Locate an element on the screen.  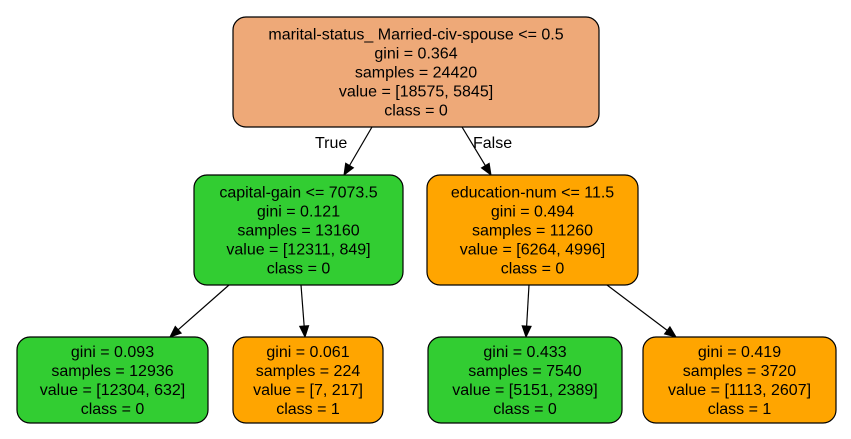
node-text-line: gini = 0.494 is located at coordinates (532, 212).